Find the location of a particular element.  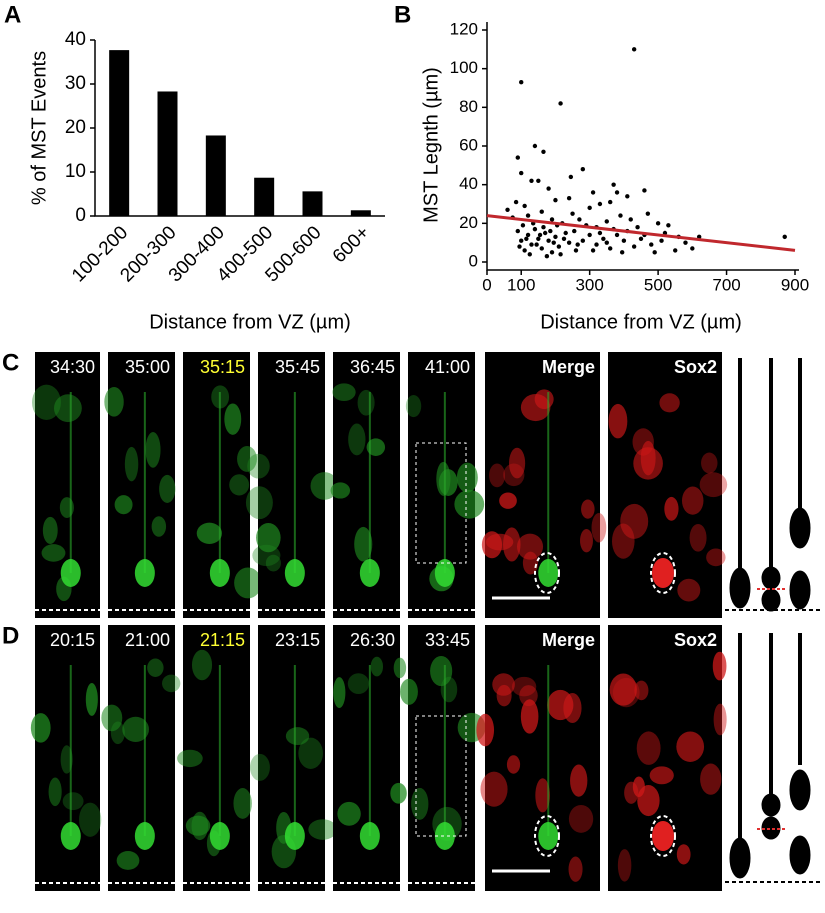

panel-label: B is located at coordinates (402, 14).